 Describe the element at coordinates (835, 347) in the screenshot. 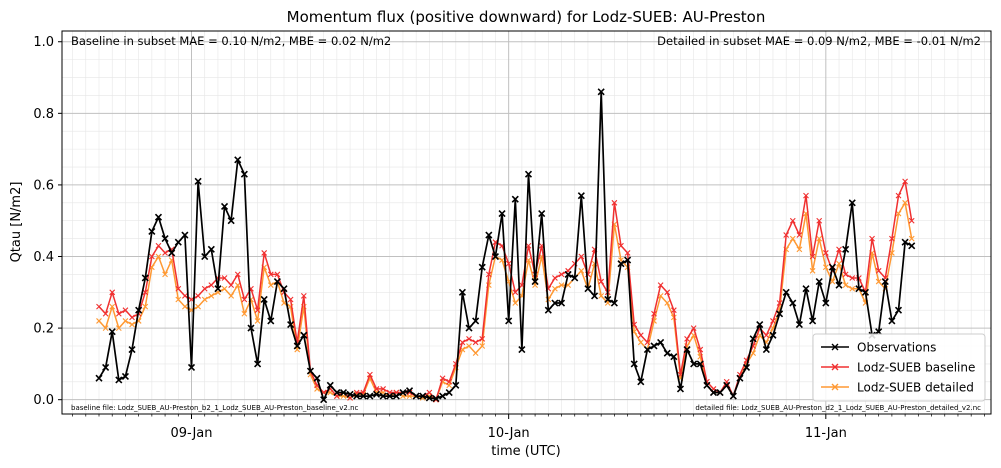

I see `legend-marker` at that location.